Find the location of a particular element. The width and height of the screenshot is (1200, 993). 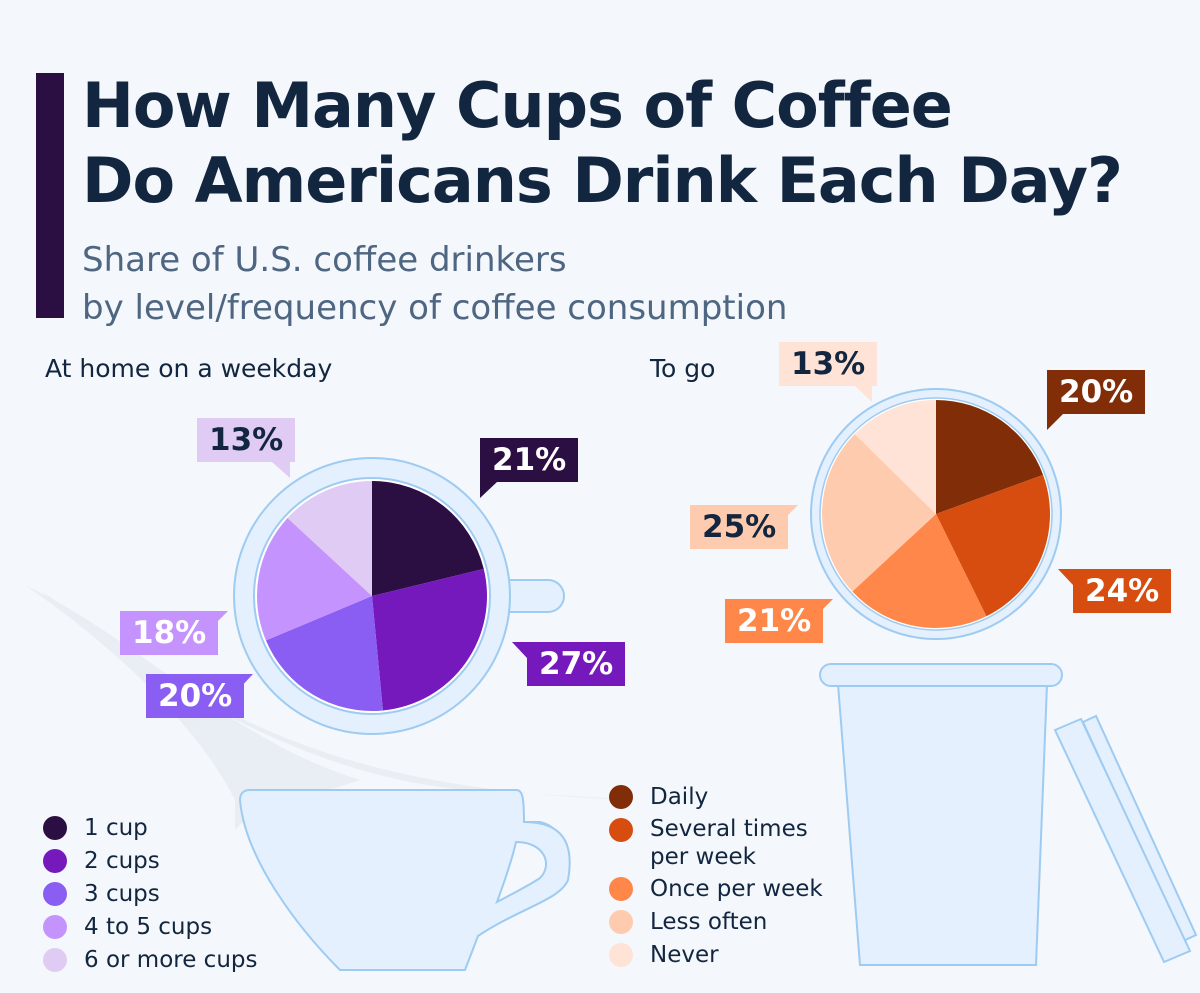

home-section-label: At home on a weekday is located at coordinates (189, 368).